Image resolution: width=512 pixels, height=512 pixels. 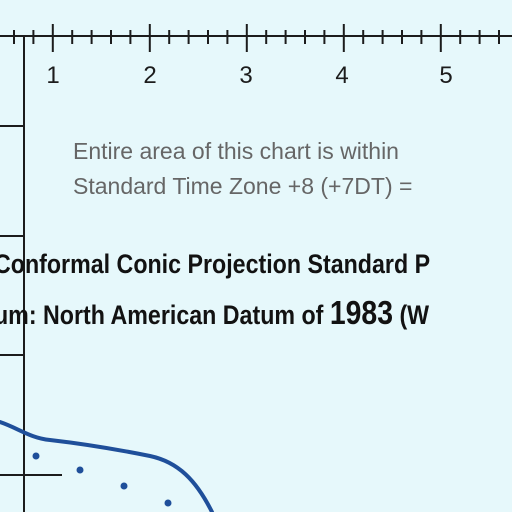 I want to click on projection-title: Conformal Conic Projection Standard P, so click(x=215, y=264).